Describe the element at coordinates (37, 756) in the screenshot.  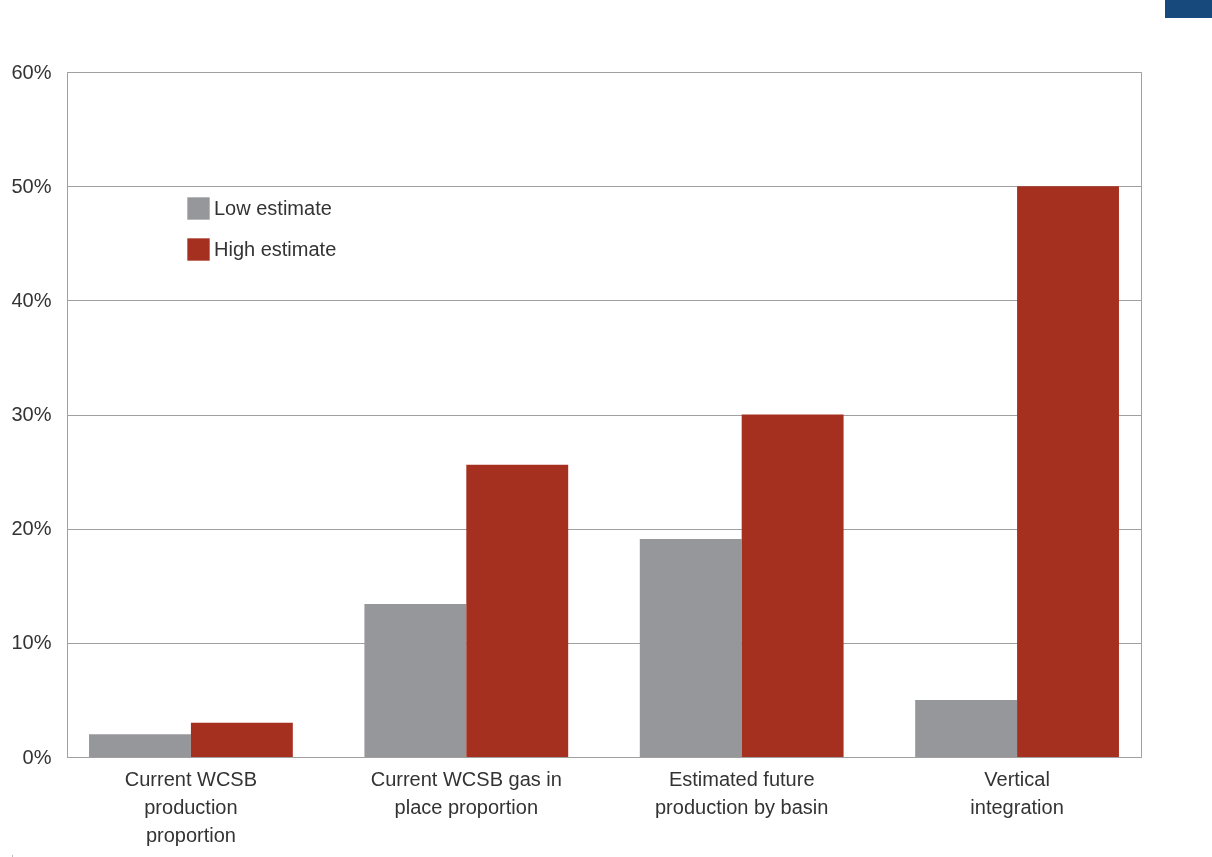
I see `y-tick-label: 0%` at that location.